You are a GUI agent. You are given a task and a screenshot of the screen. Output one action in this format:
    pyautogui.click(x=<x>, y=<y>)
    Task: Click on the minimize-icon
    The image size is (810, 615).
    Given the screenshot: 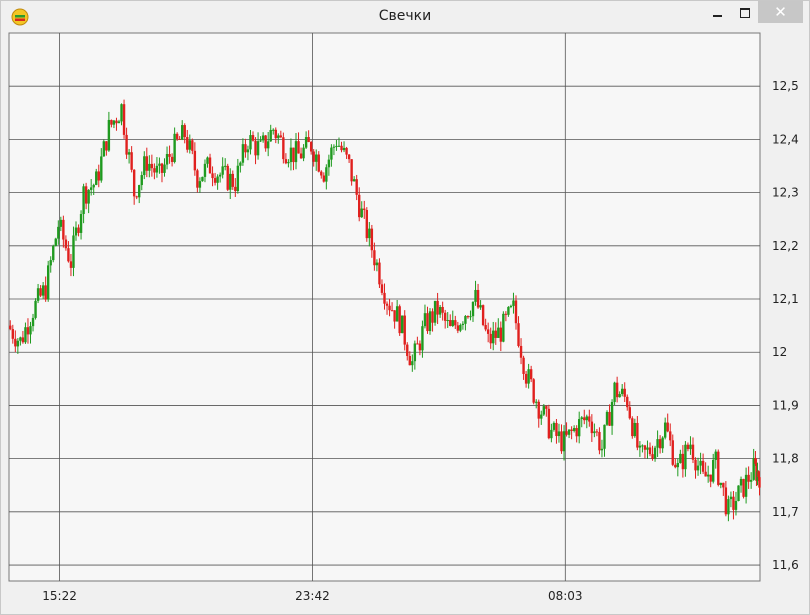 What is the action you would take?
    pyautogui.click(x=717, y=15)
    